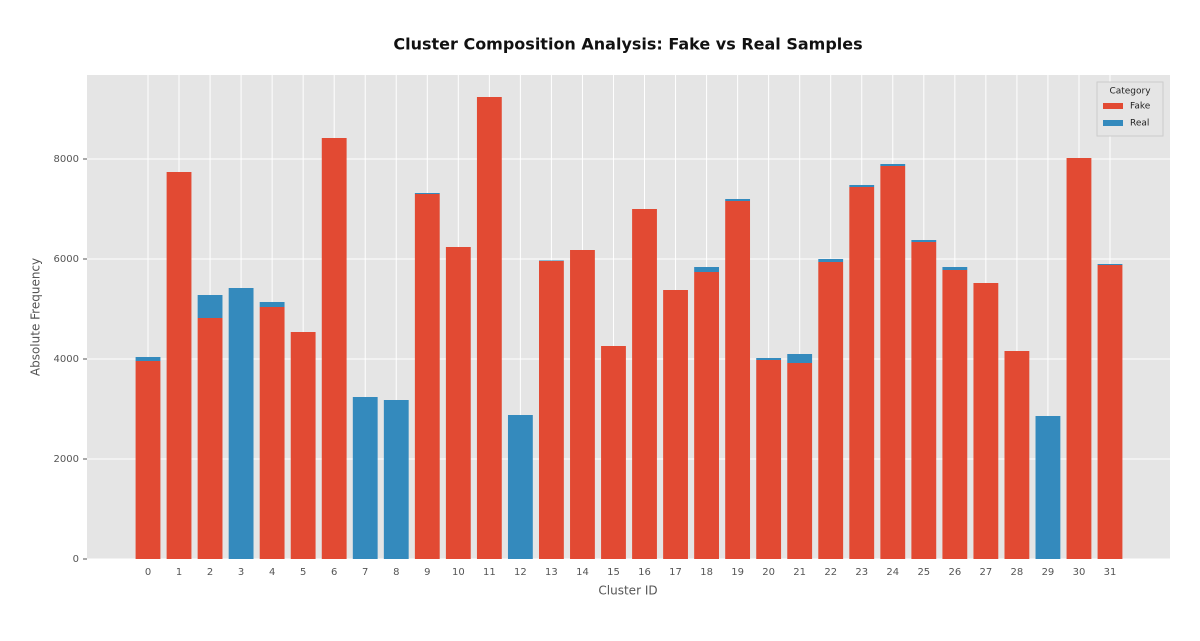 This screenshot has width=1200, height=641. What do you see at coordinates (923, 572) in the screenshot?
I see `x-tick-label: 25` at bounding box center [923, 572].